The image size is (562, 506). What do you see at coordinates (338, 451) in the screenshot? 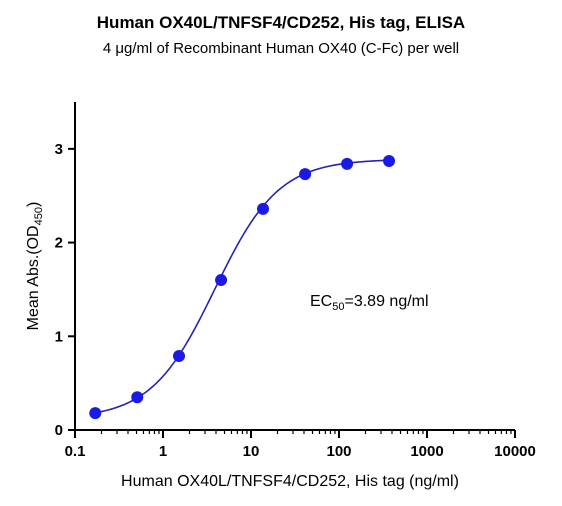
I see `x-tick-label: 100` at bounding box center [338, 451].